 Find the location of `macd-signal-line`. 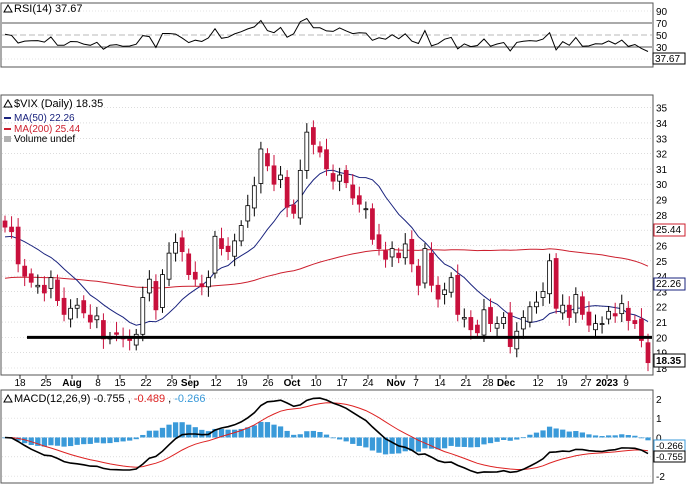

macd-signal-line is located at coordinates (326, 436).